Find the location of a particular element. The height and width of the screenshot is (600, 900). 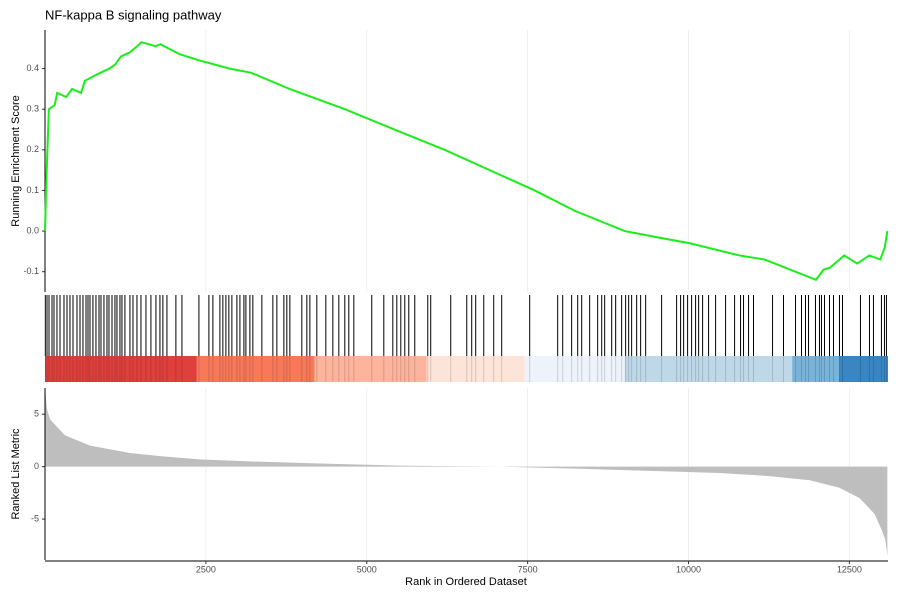

y-tick-label: 5 is located at coordinates (36, 414).